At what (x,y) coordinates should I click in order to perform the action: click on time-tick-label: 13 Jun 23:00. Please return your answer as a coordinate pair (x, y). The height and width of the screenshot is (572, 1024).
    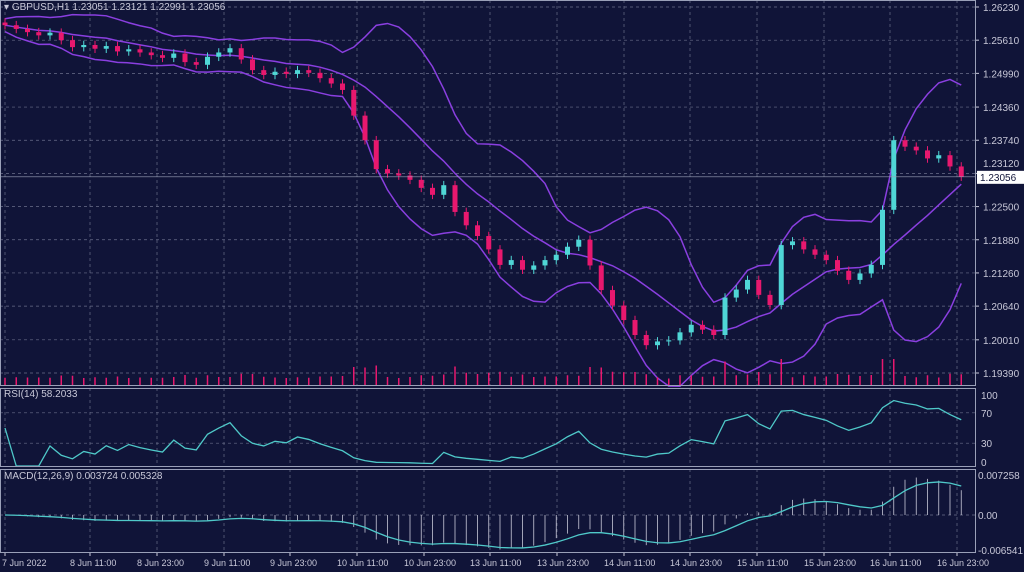
    Looking at the image, I should click on (563, 563).